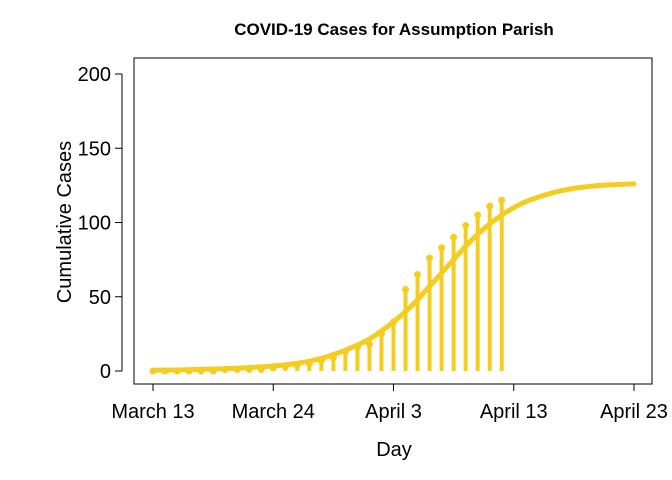 This screenshot has height=480, width=672. Describe the element at coordinates (394, 29) in the screenshot. I see `chart-title: COVID-19 Cases for Assumption Parish` at that location.